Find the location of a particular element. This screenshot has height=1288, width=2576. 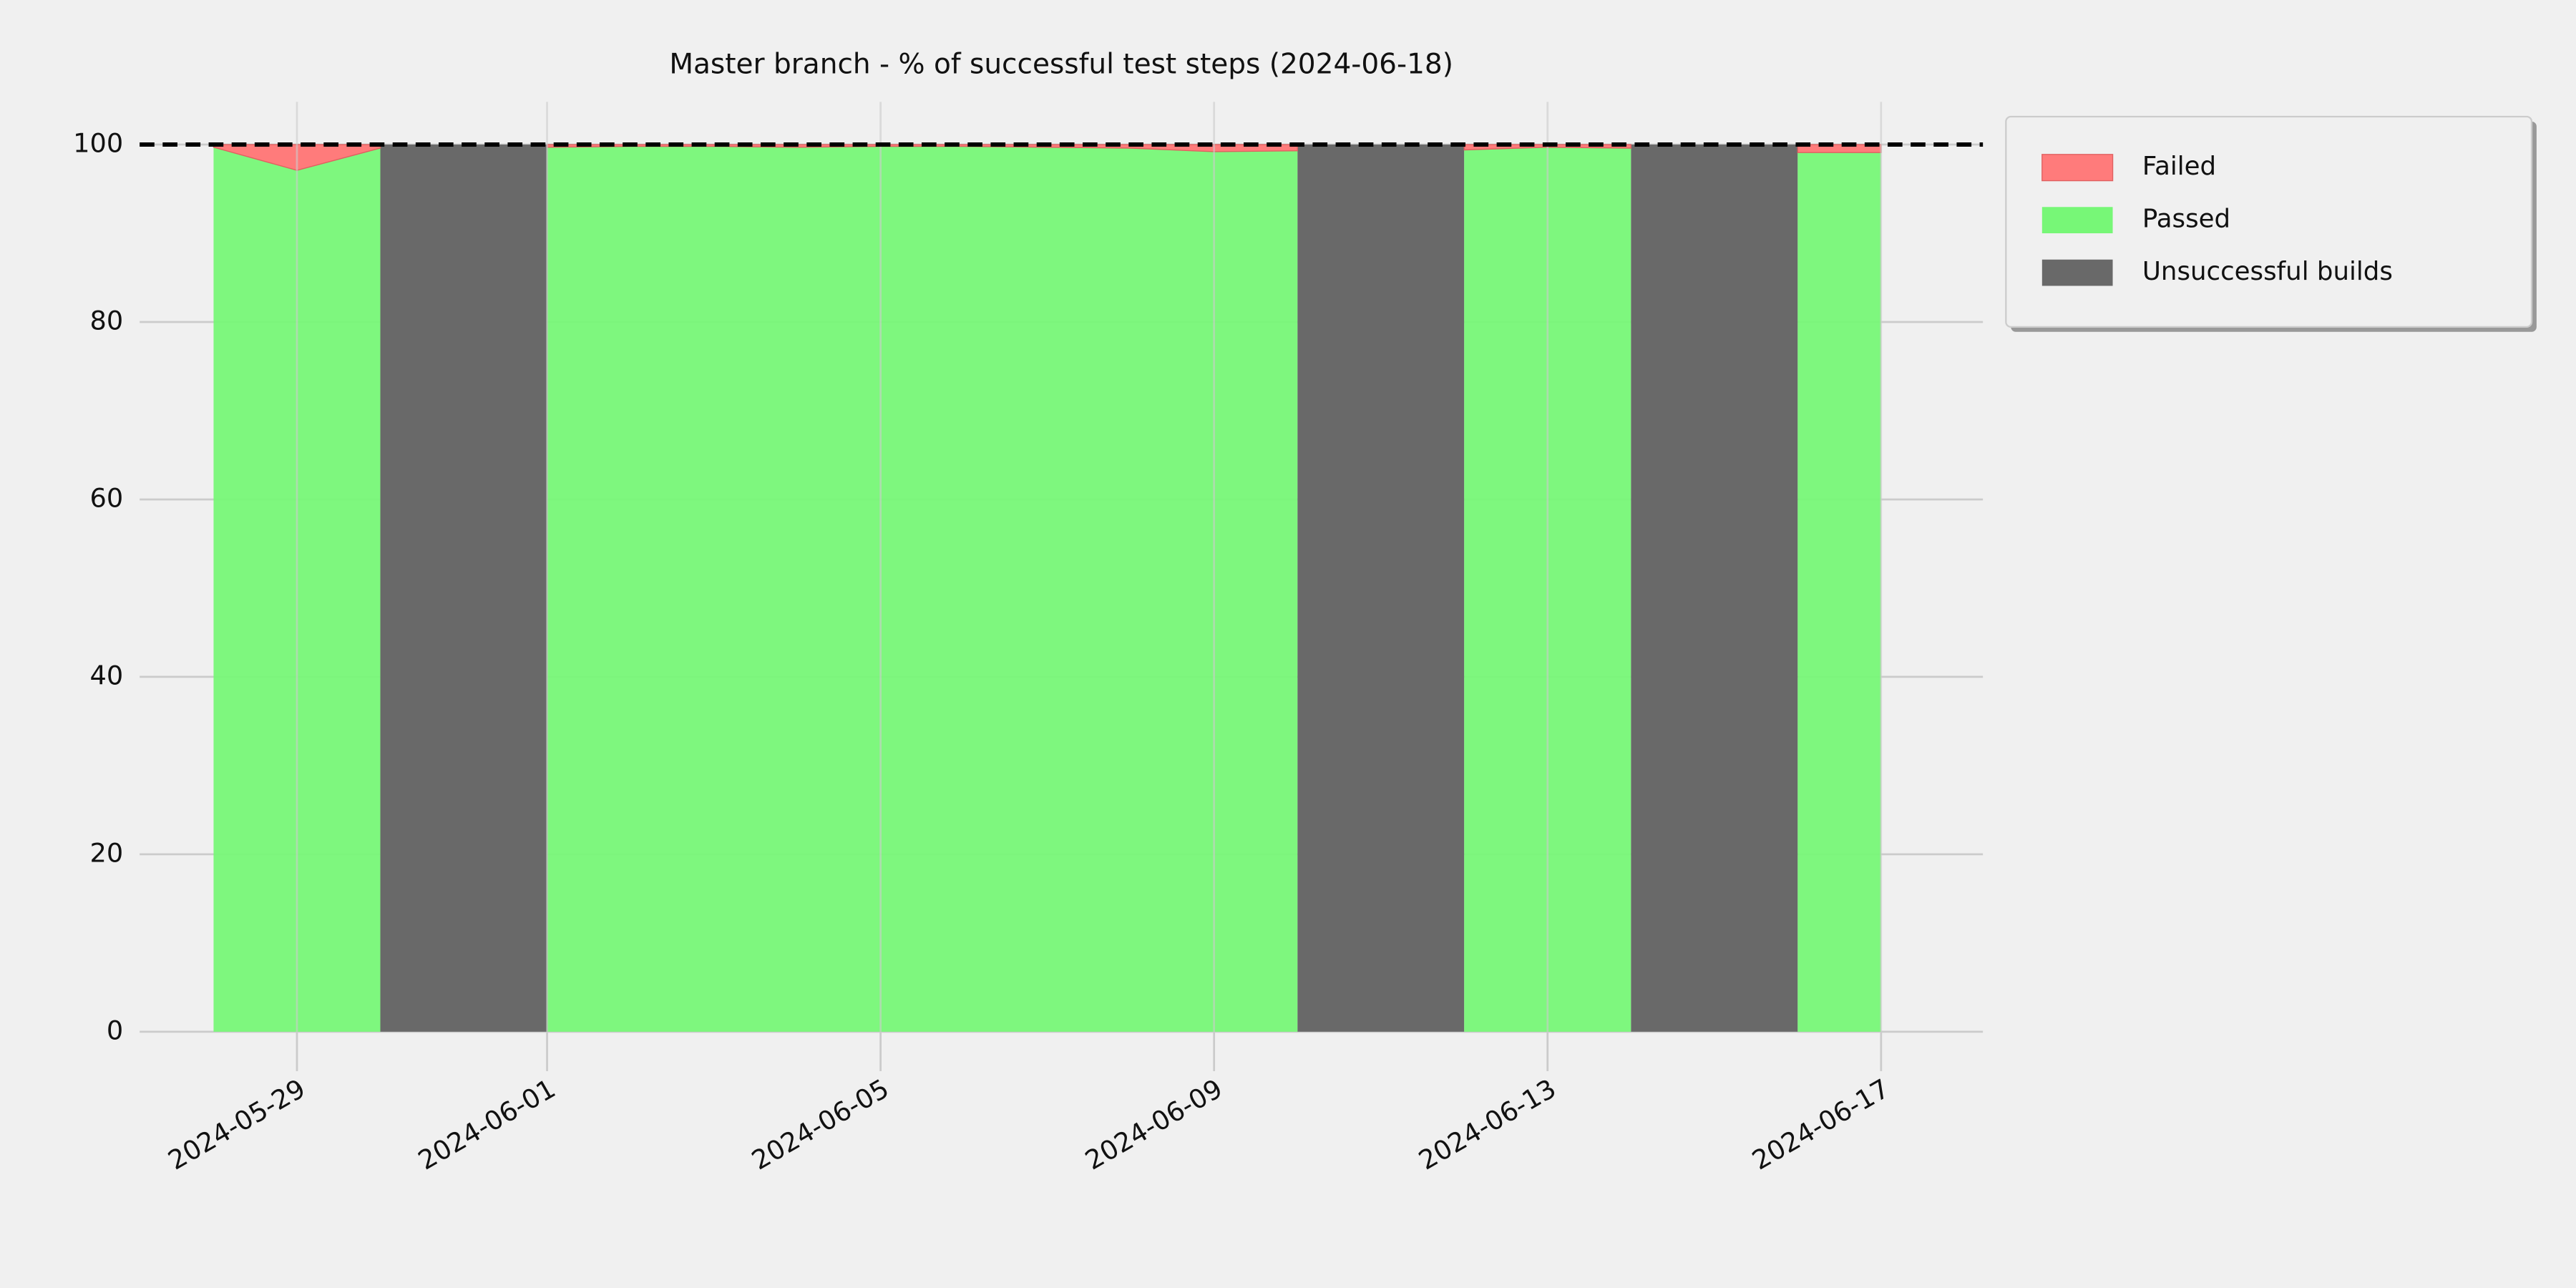

passed-area is located at coordinates (1839, 592).